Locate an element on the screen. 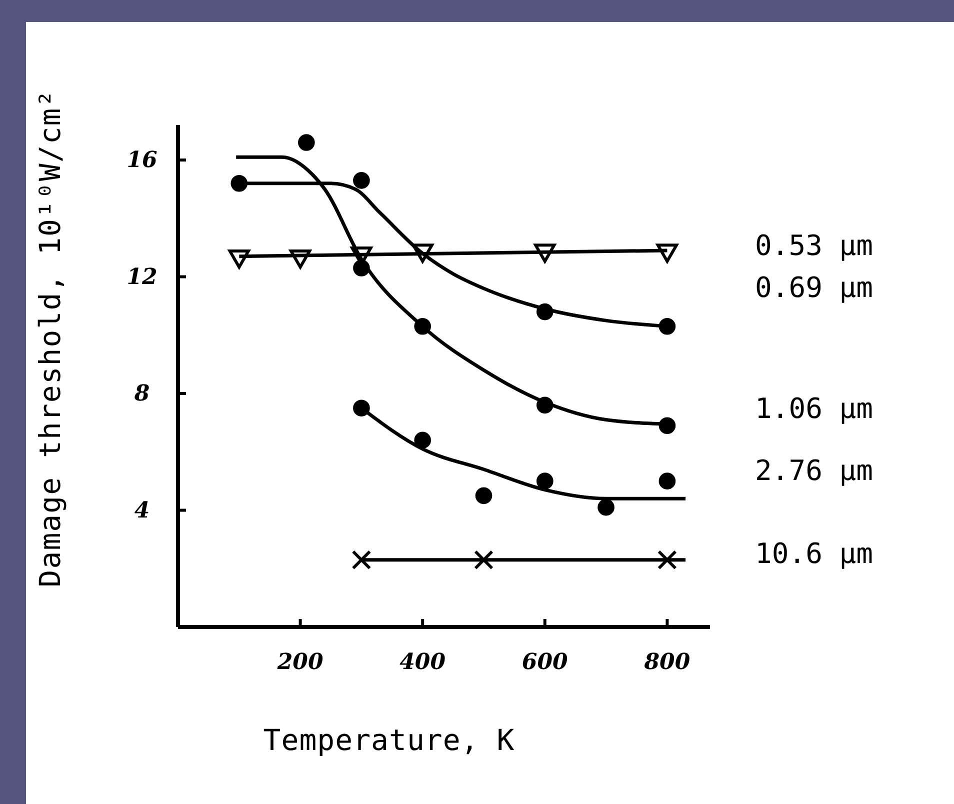 Image resolution: width=954 pixels, height=804 pixels. x-tick-label: 200 is located at coordinates (300, 662).